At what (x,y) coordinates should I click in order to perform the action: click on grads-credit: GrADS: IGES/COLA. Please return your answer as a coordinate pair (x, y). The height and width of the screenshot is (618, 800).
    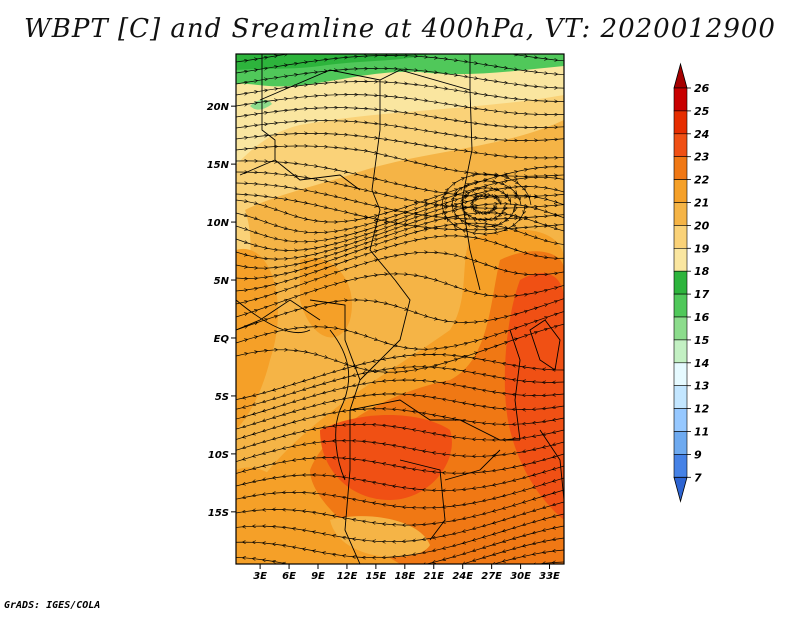
    Looking at the image, I should click on (52, 605).